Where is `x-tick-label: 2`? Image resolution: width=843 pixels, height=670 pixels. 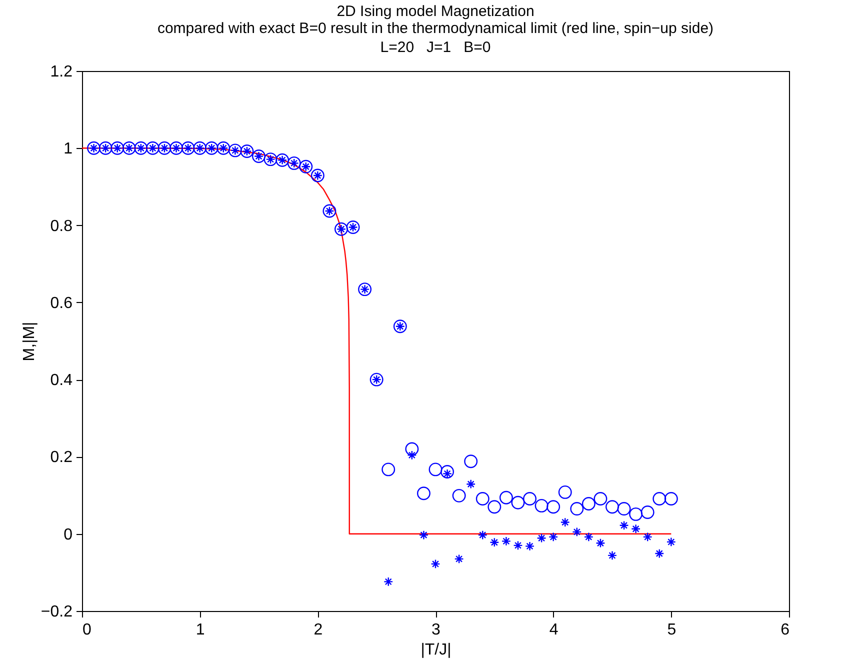 x-tick-label: 2 is located at coordinates (318, 630).